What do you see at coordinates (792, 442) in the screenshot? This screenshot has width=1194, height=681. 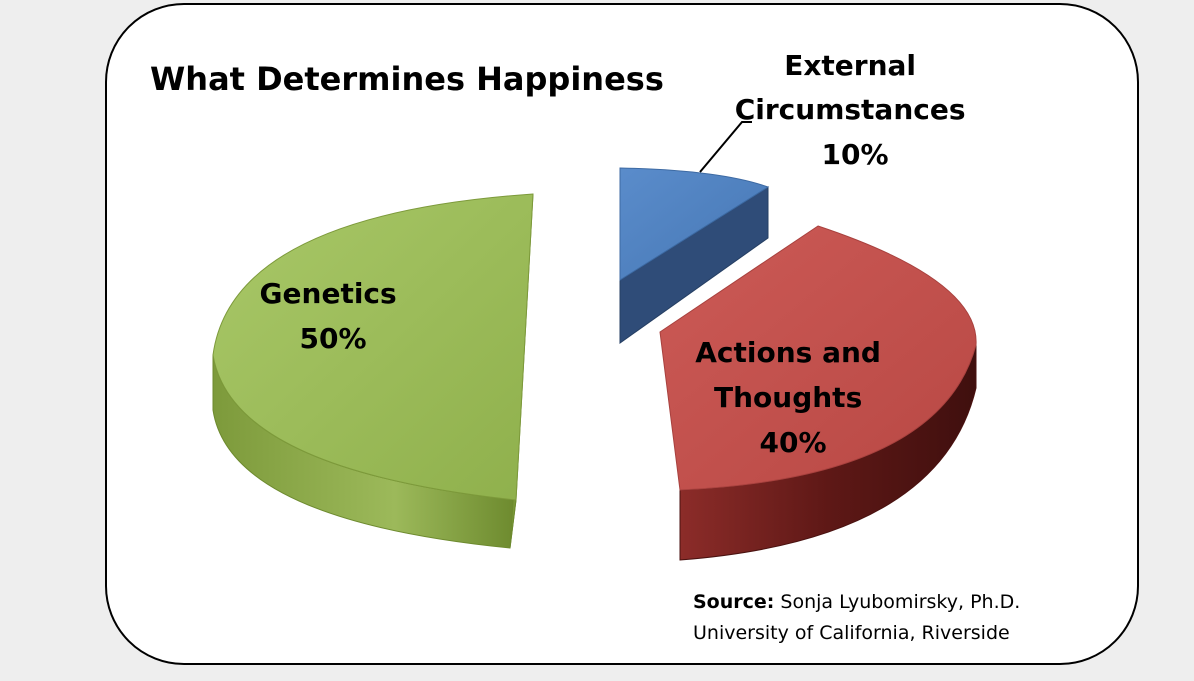 I see `label-actions-value: 40%` at bounding box center [792, 442].